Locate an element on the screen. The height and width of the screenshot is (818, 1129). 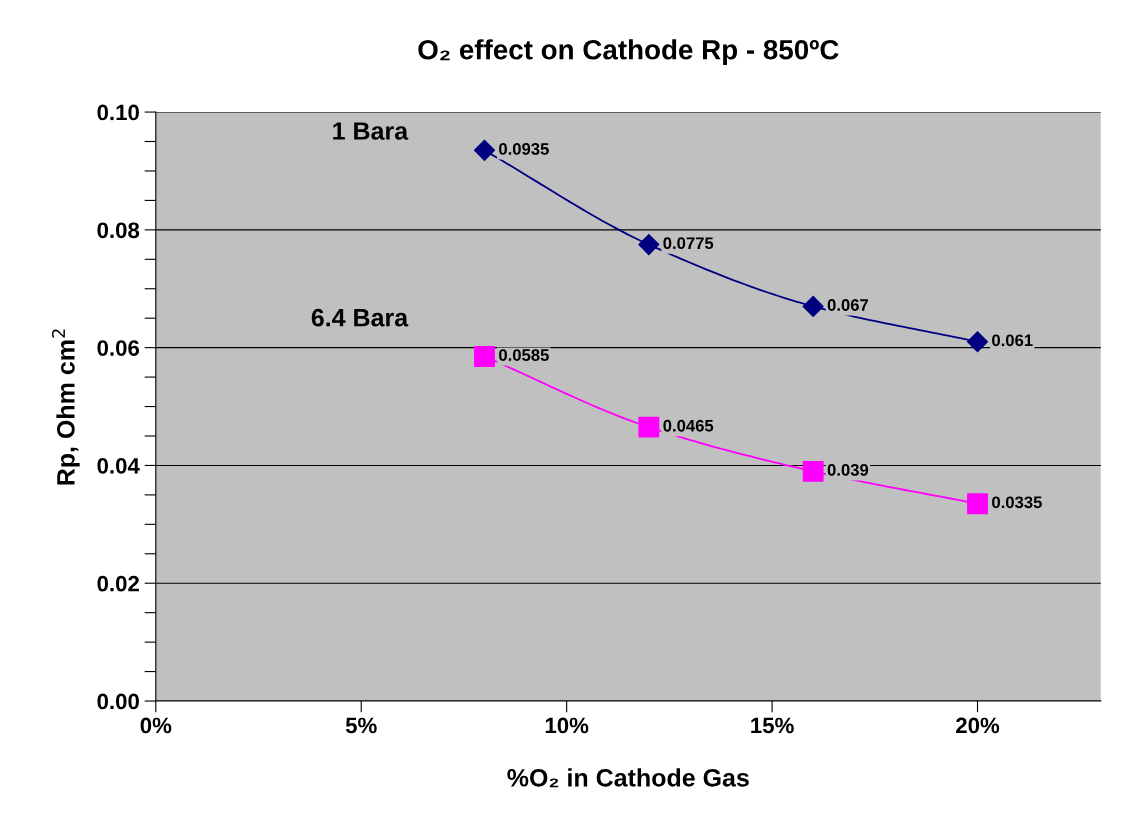
data-label: 0.0465 is located at coordinates (688, 425).